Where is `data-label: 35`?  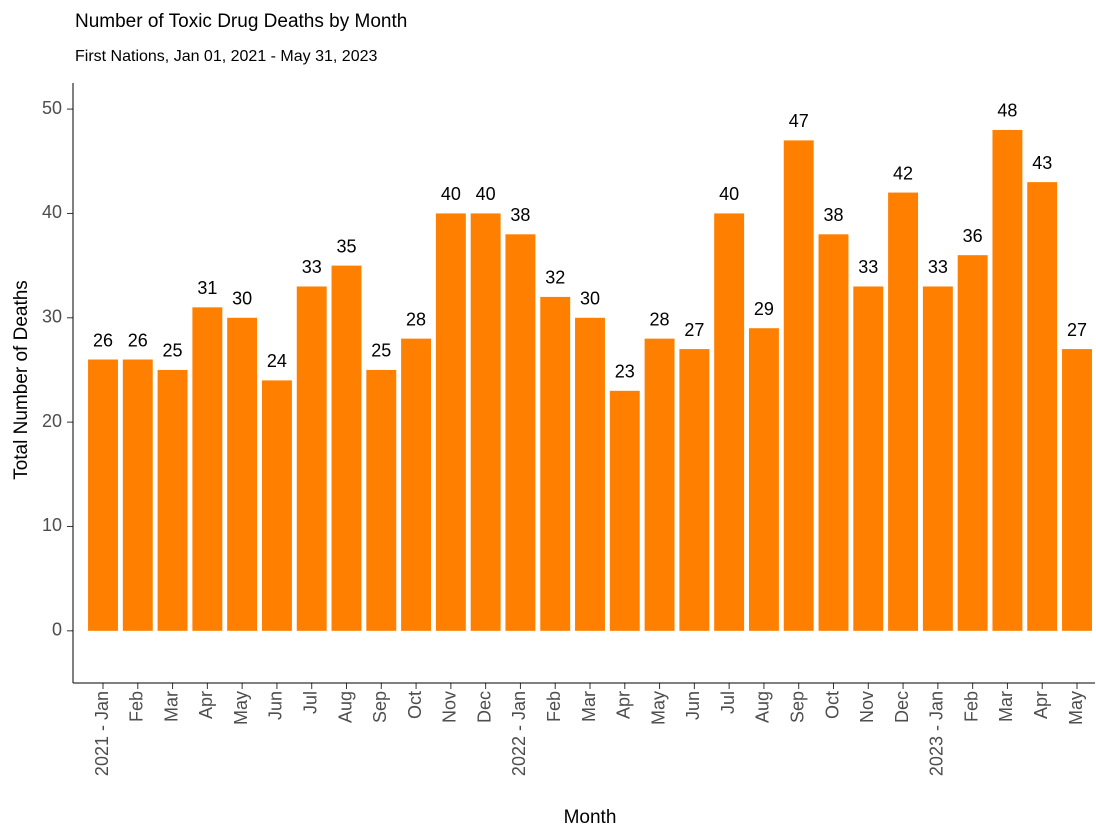
data-label: 35 is located at coordinates (346, 246).